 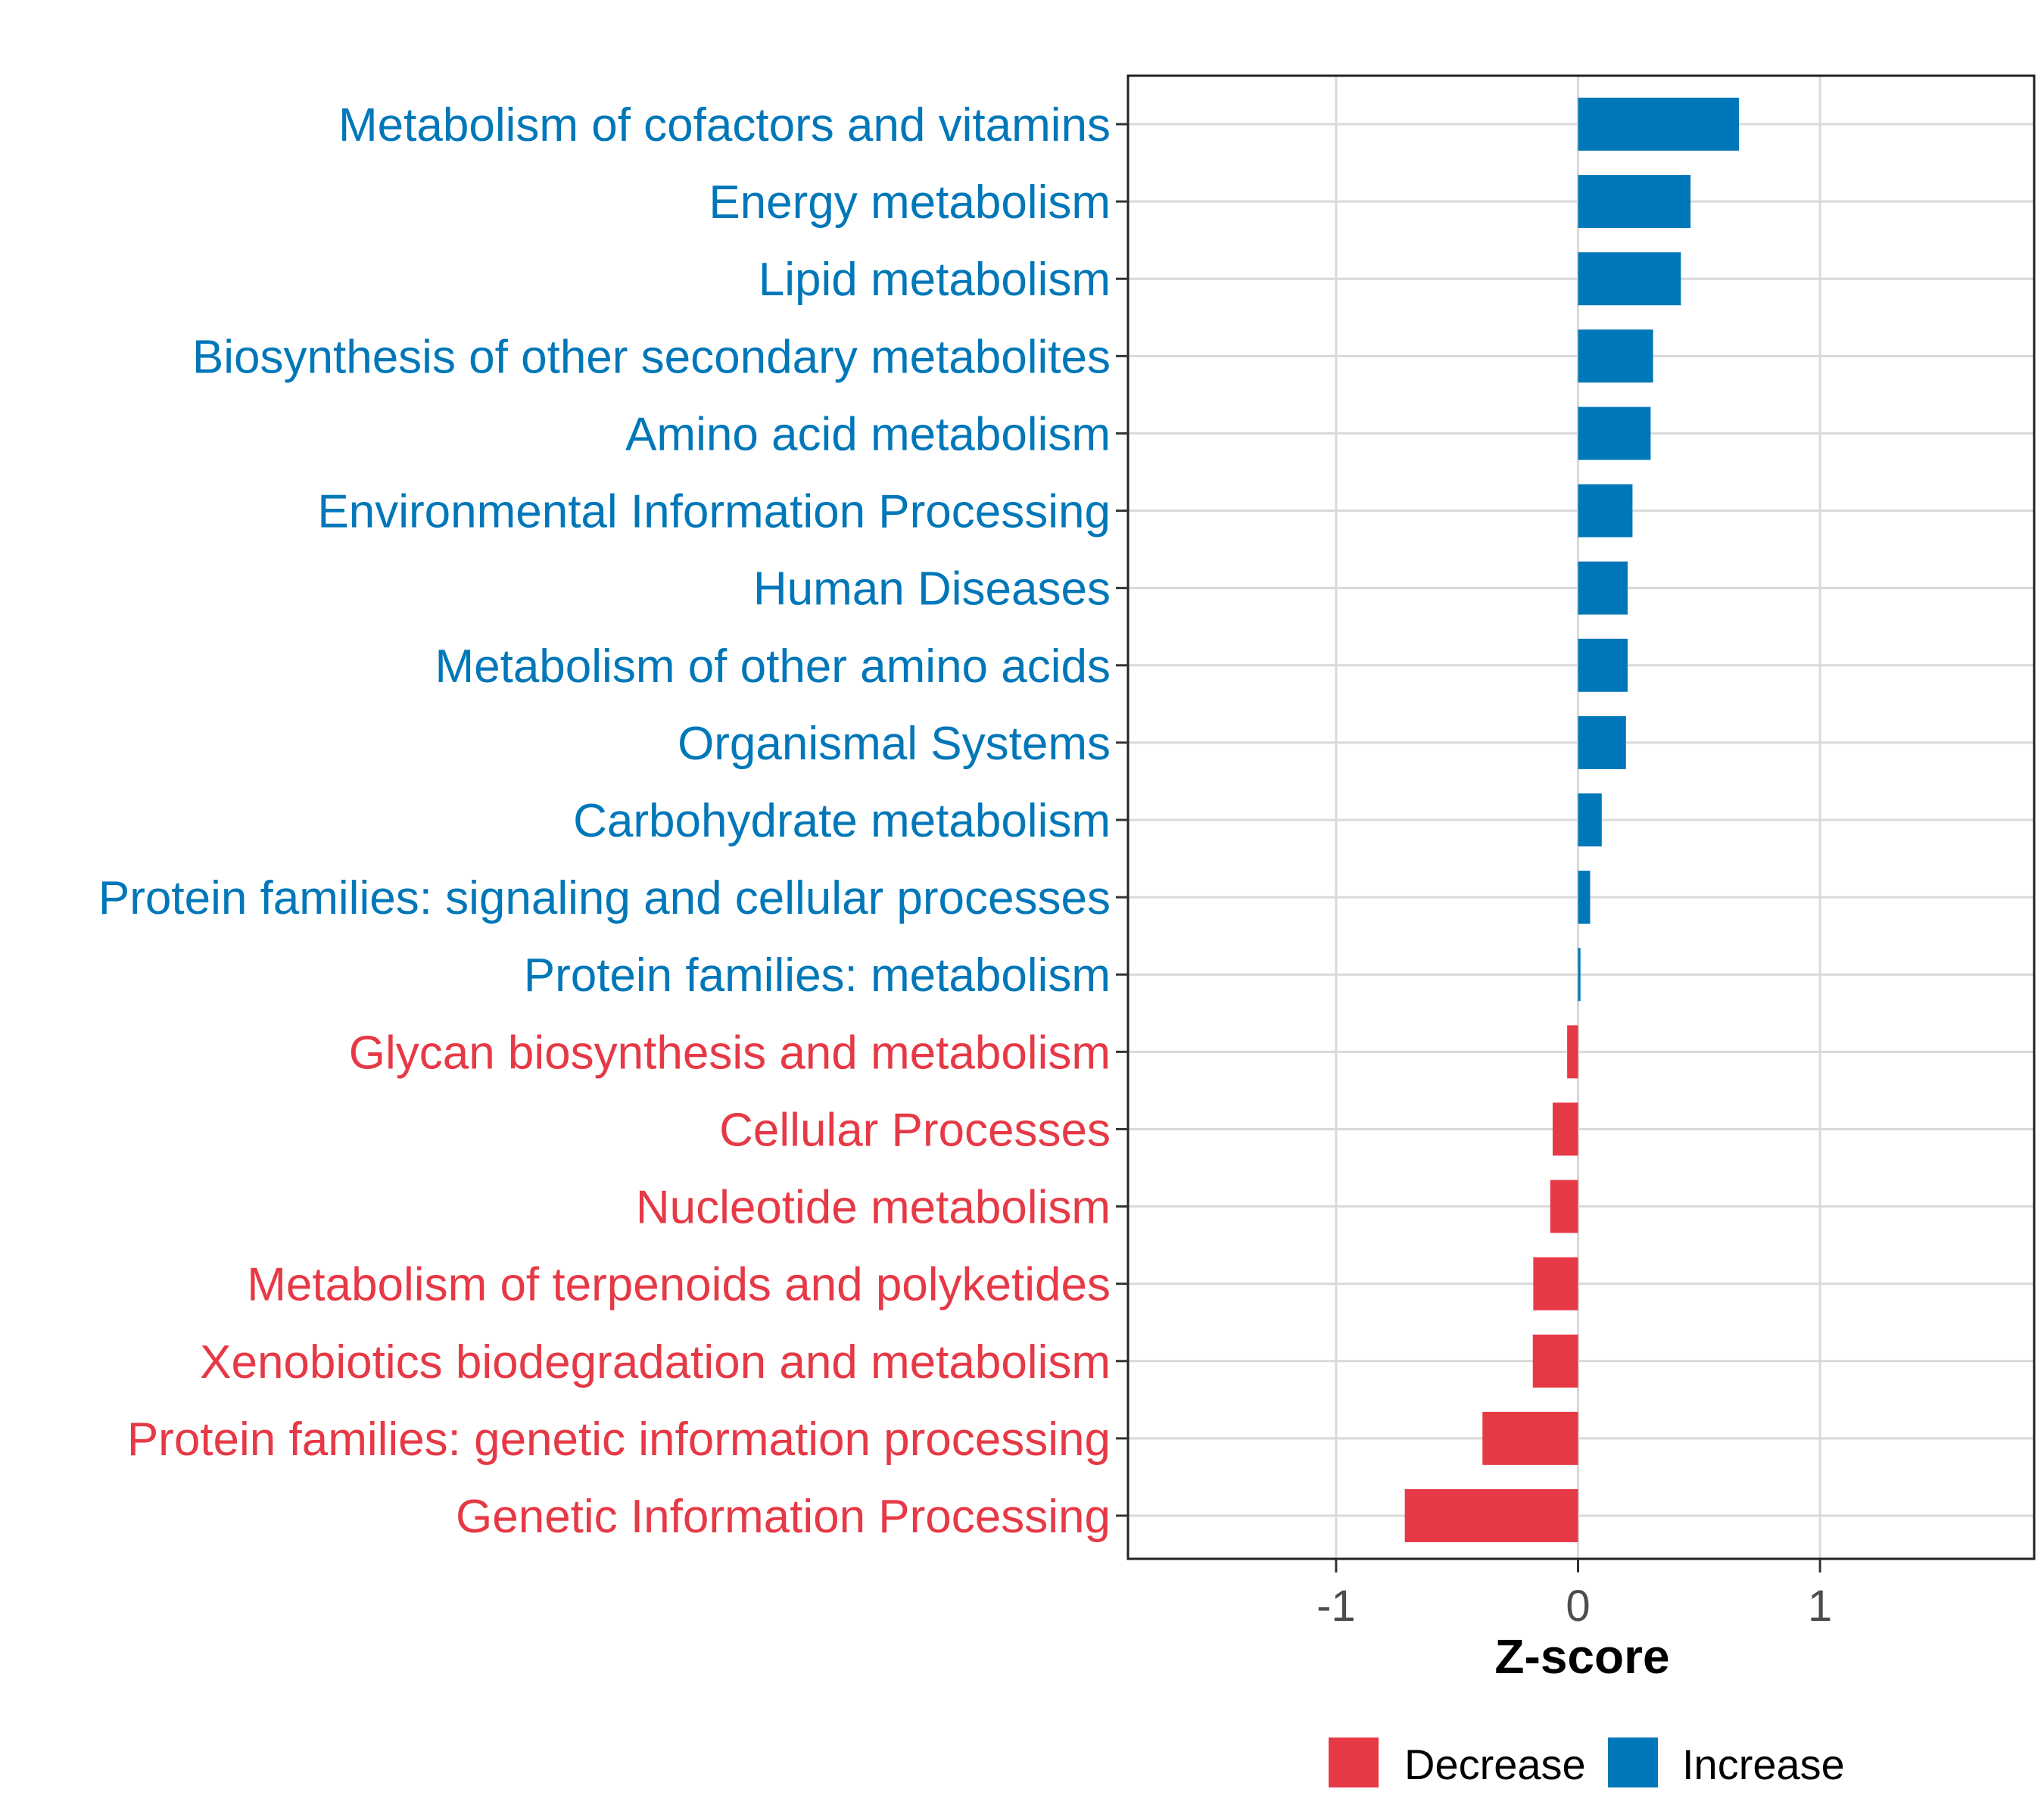 What do you see at coordinates (1495, 1764) in the screenshot?
I see `legend-label-decrease: Decrease` at bounding box center [1495, 1764].